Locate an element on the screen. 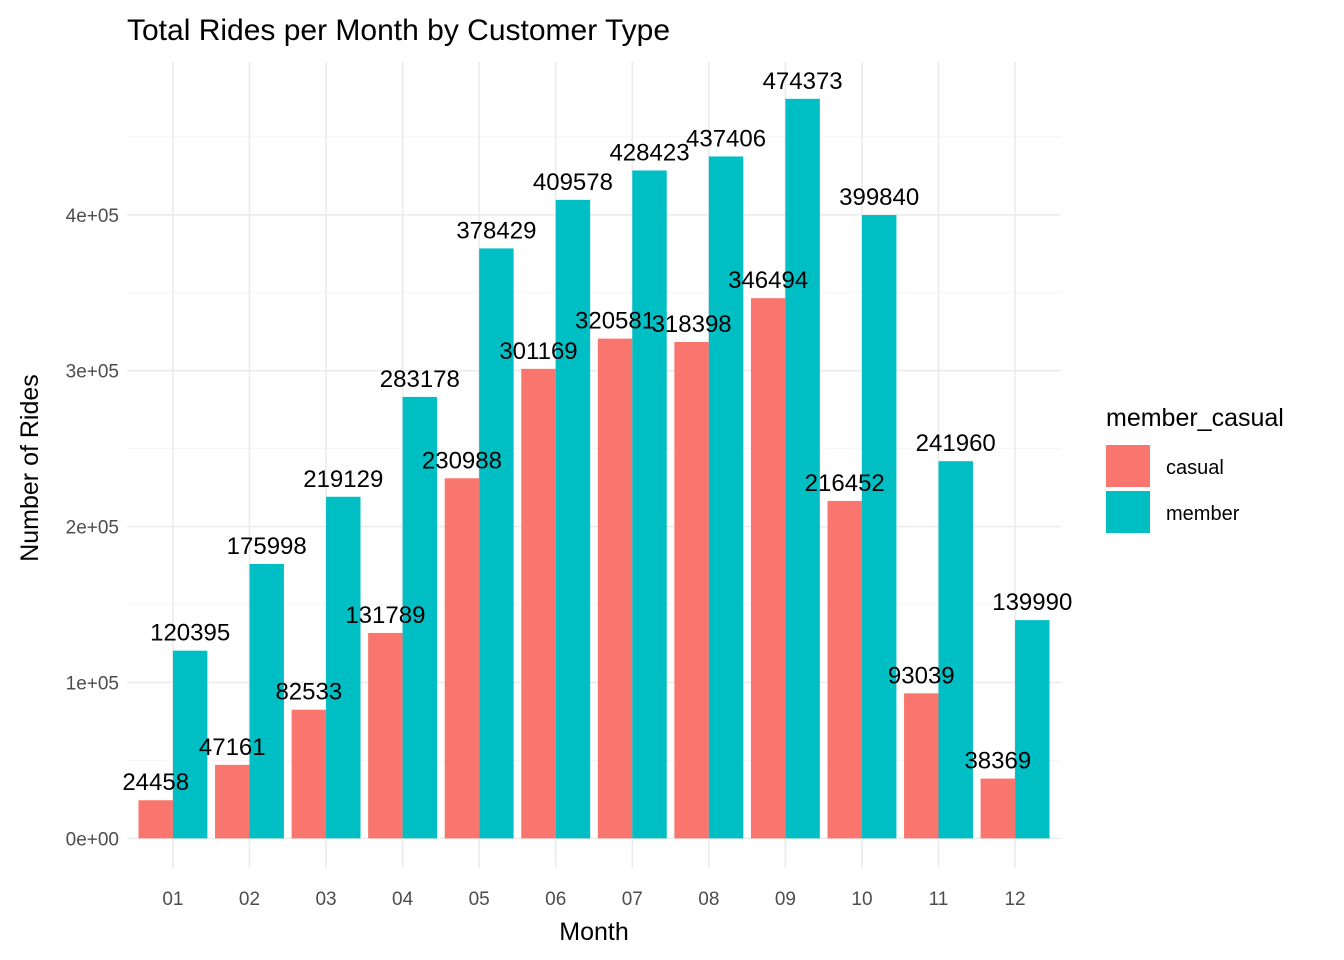 The width and height of the screenshot is (1344, 960). y-tick-label: 0e+00 is located at coordinates (92, 839).